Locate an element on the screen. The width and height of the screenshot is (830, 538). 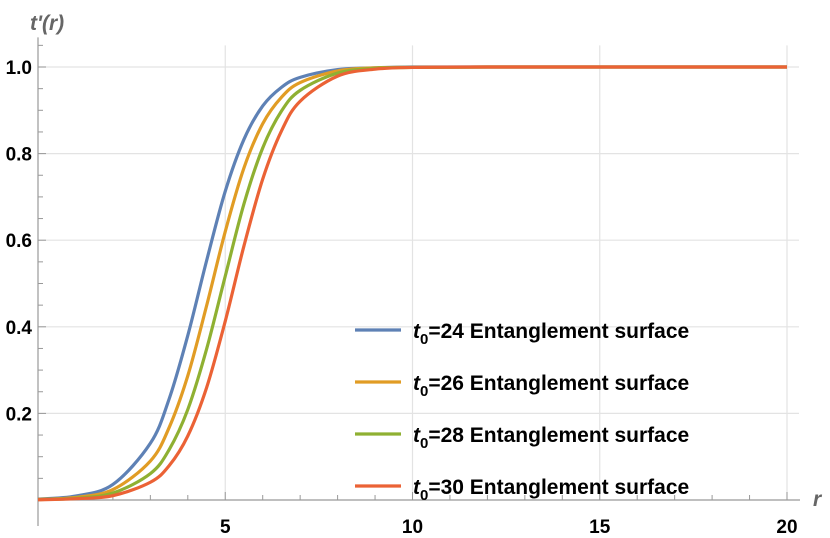
y-tick-label: 0.4 is located at coordinates (19, 328).